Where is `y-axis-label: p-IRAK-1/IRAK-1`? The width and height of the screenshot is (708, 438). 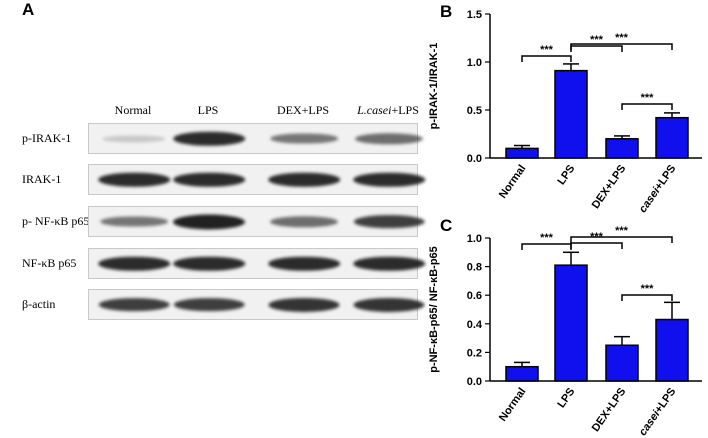
y-axis-label: p-IRAK-1/IRAK-1 is located at coordinates (434, 86).